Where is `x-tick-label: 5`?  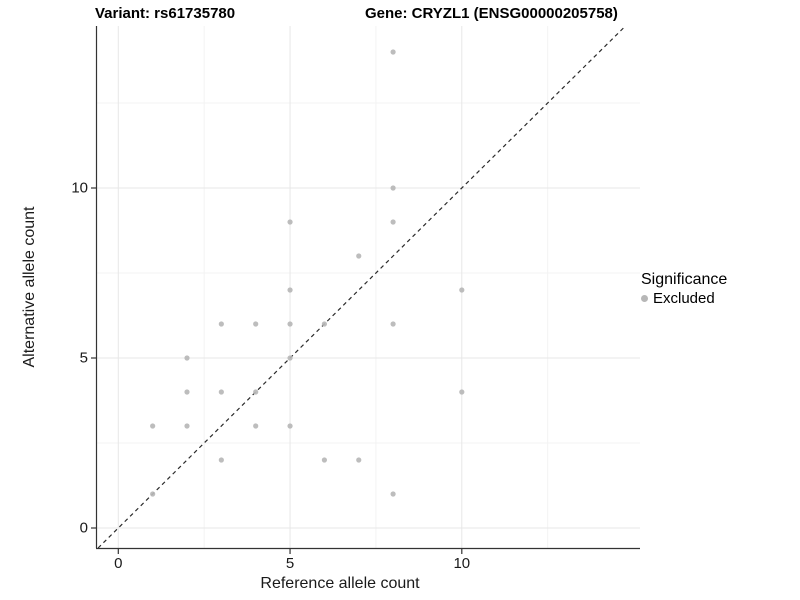 x-tick-label: 5 is located at coordinates (290, 563).